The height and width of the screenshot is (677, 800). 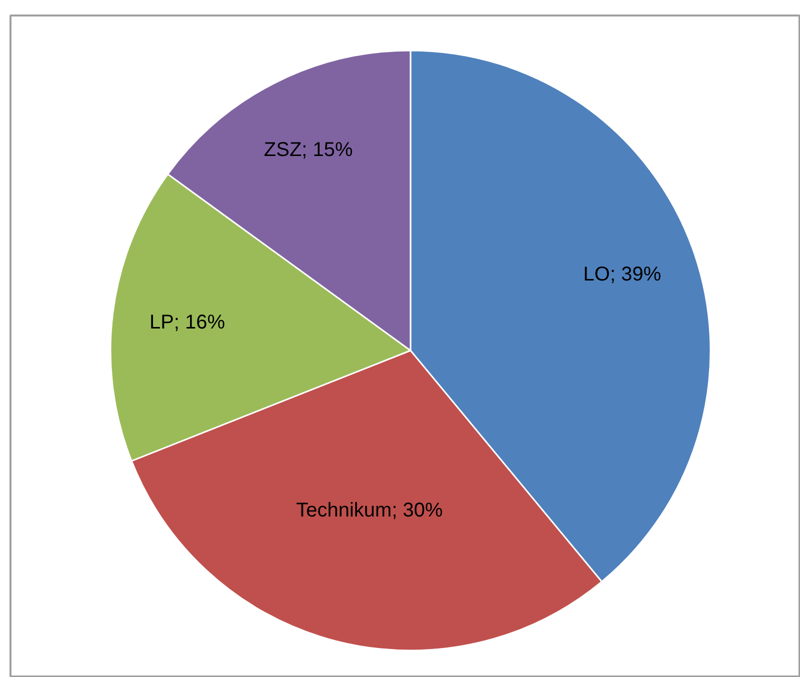 What do you see at coordinates (622, 274) in the screenshot?
I see `slice-label: LO; 39%` at bounding box center [622, 274].